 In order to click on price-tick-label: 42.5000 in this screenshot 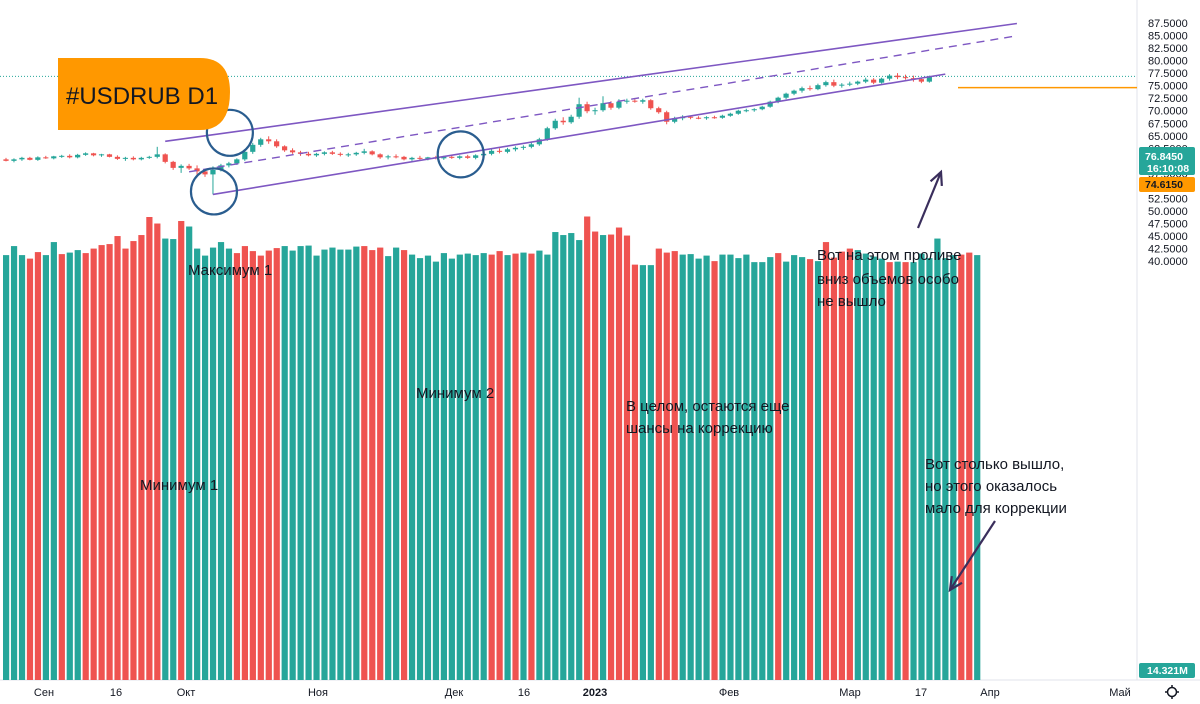, I will do `click(1168, 250)`.